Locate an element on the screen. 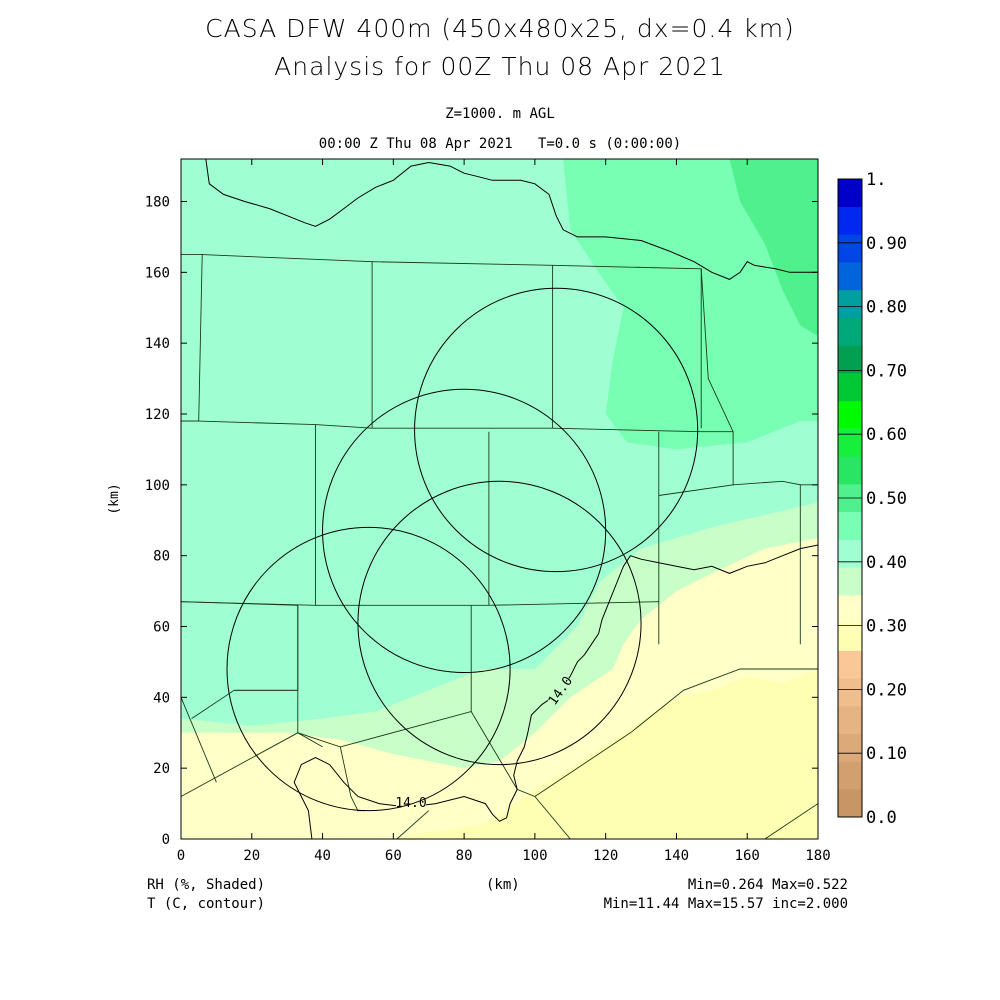 The height and width of the screenshot is (1000, 1000). y-tick-label: 60 is located at coordinates (161, 628).